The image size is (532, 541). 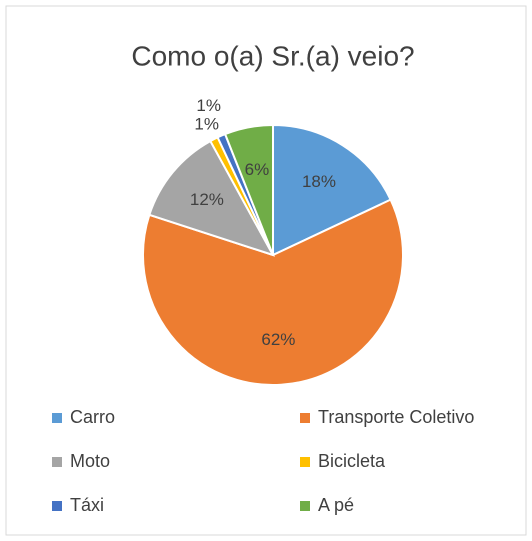 What do you see at coordinates (257, 169) in the screenshot?
I see `data-label: 6%` at bounding box center [257, 169].